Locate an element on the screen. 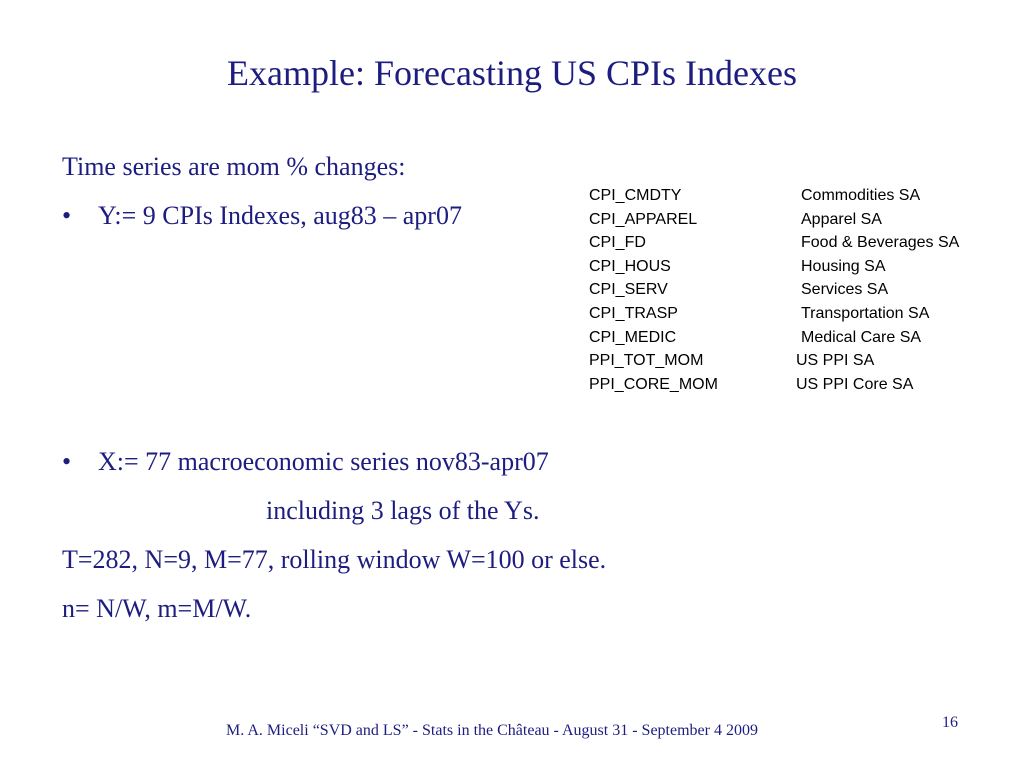 This screenshot has width=1024, height=768. page-number: 16 is located at coordinates (950, 722).